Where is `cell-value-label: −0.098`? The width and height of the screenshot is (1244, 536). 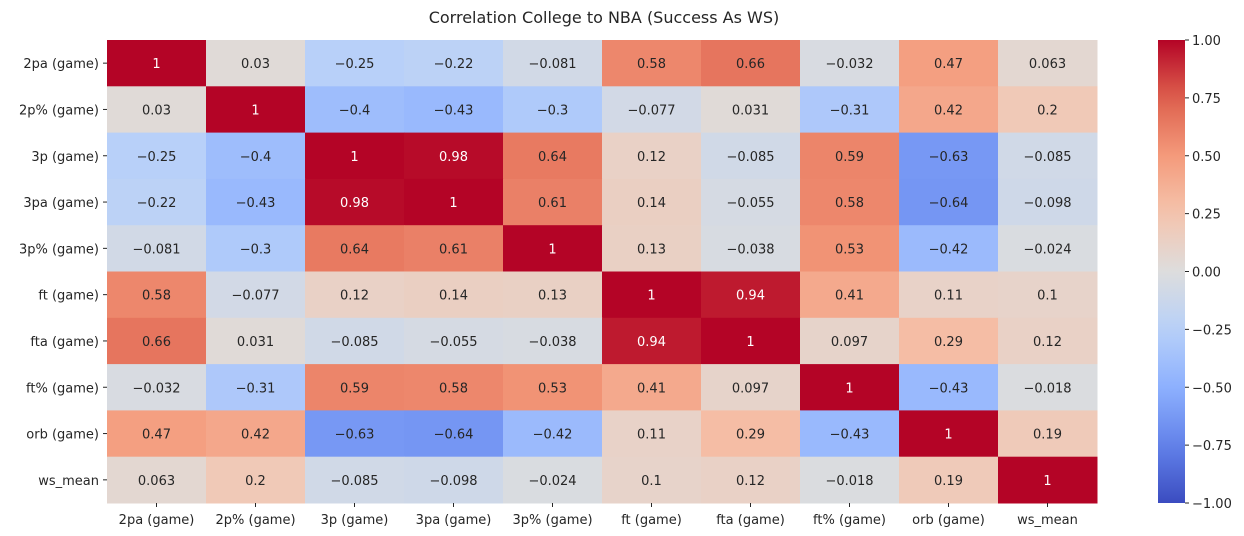 cell-value-label: −0.098 is located at coordinates (453, 481).